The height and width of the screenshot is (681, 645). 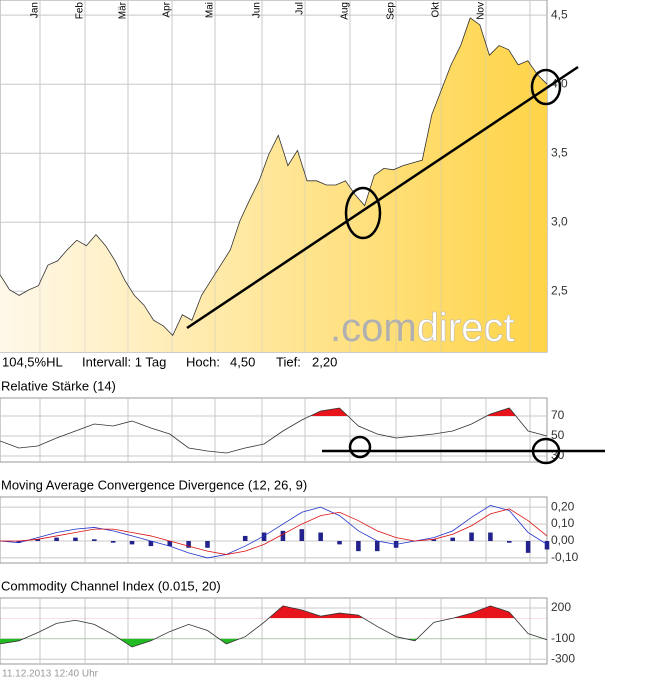 I want to click on month-label: Jan, so click(x=35, y=10).